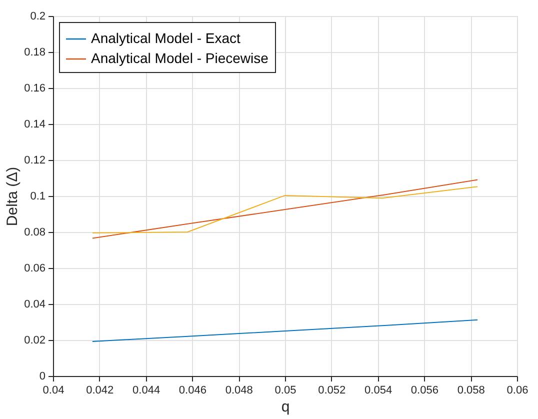 Image resolution: width=538 pixels, height=419 pixels. Describe the element at coordinates (42, 376) in the screenshot. I see `y-tick-label: 0` at that location.